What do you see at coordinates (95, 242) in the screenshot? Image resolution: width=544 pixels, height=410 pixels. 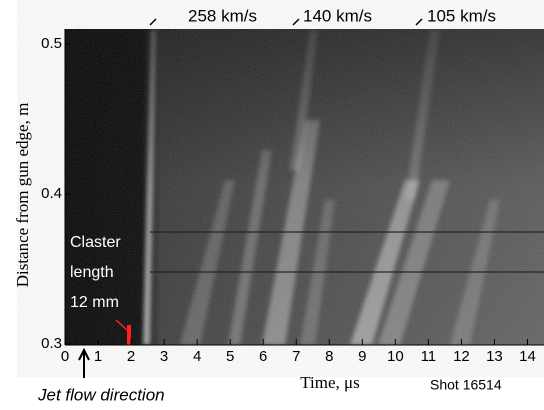 I see `claster-label: Claster` at bounding box center [95, 242].